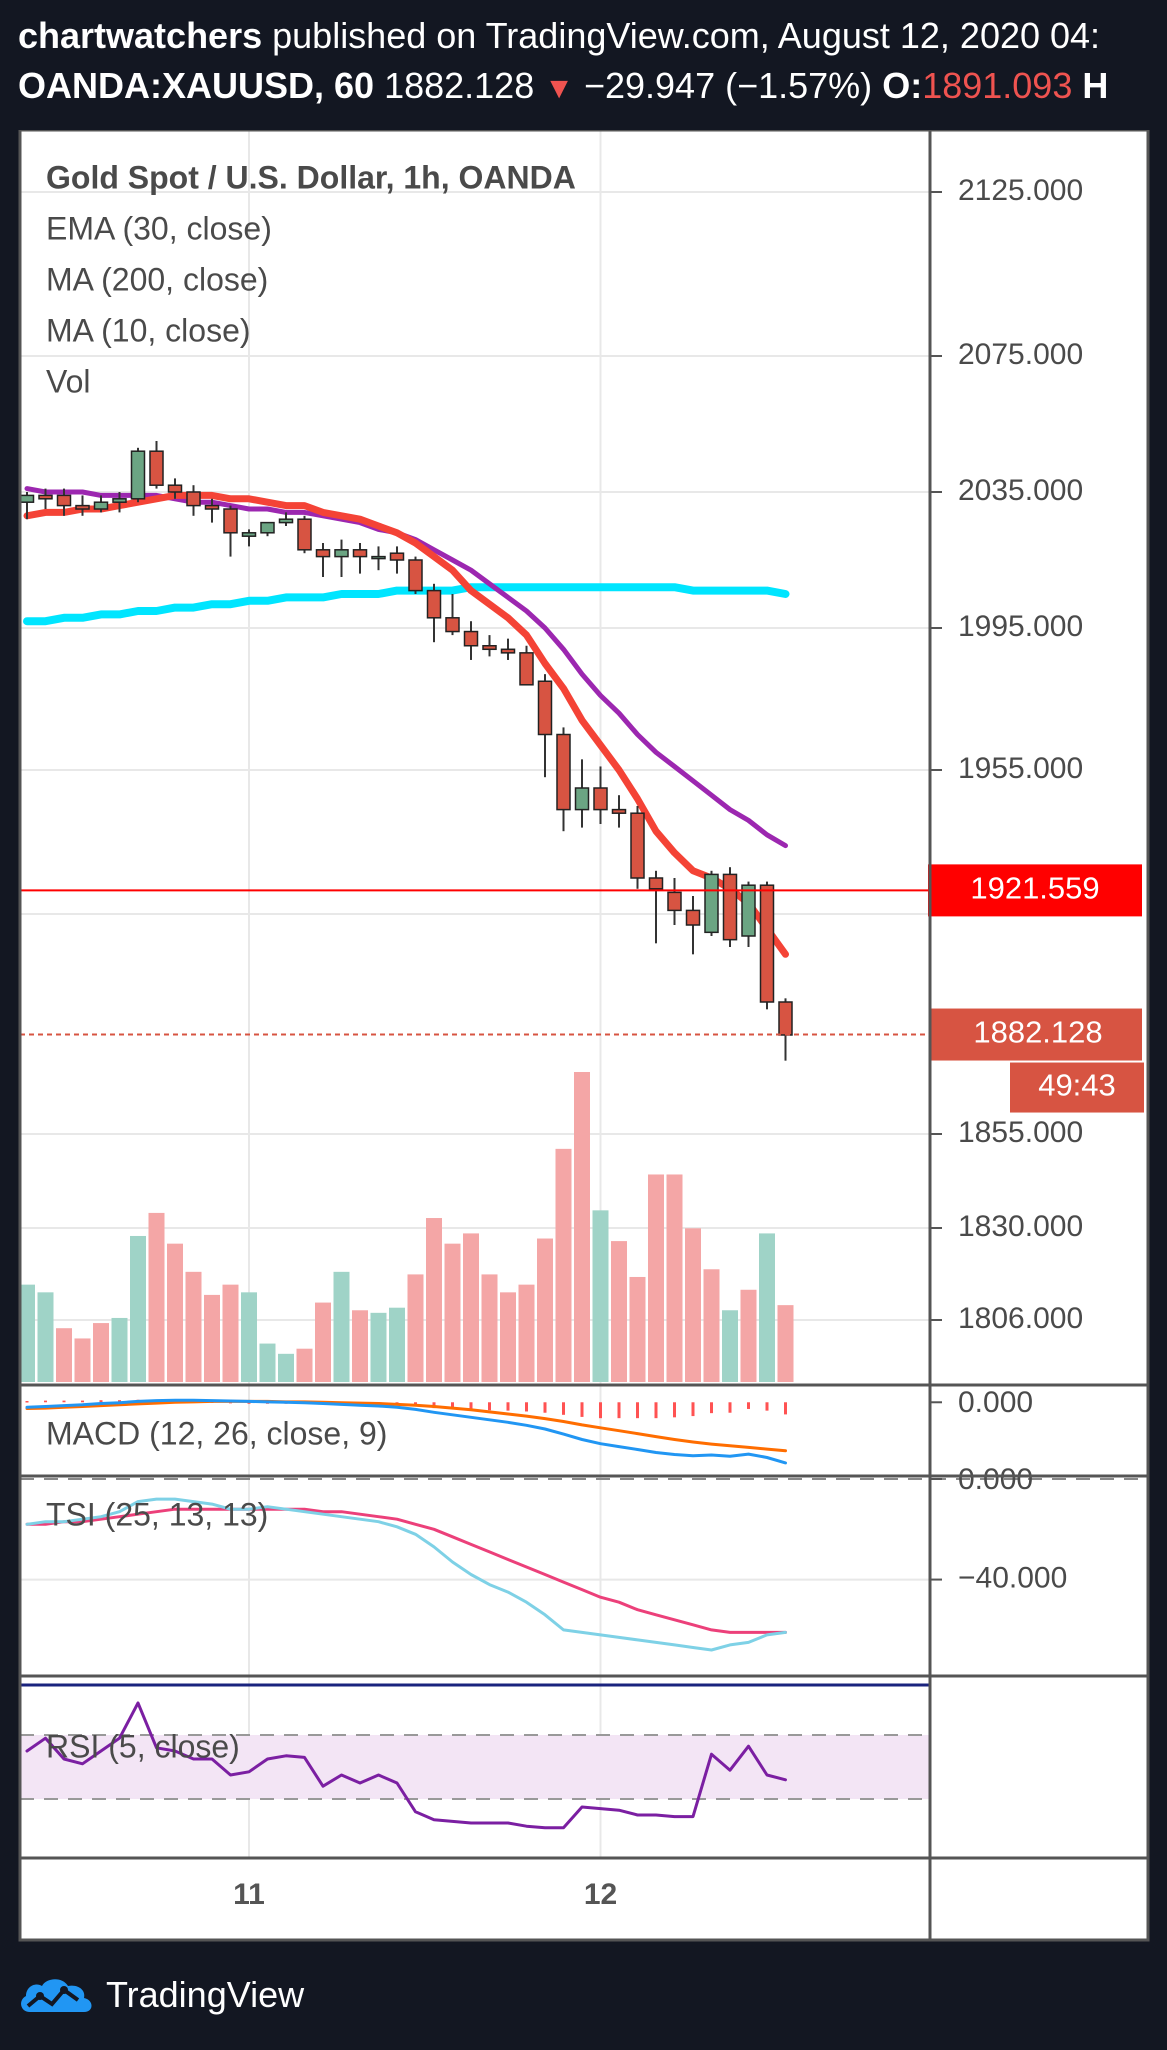 This screenshot has height=2050, width=1167. Describe the element at coordinates (406, 1426) in the screenshot. I see `macd-signal-line` at that location.